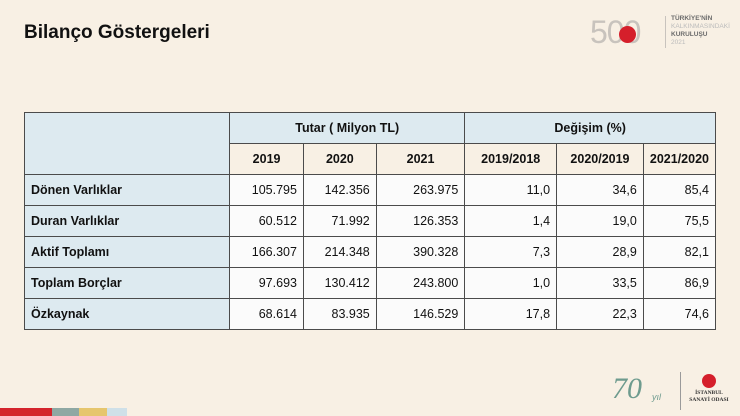 The width and height of the screenshot is (740, 416). I want to click on value-cell: 97.693, so click(266, 283).